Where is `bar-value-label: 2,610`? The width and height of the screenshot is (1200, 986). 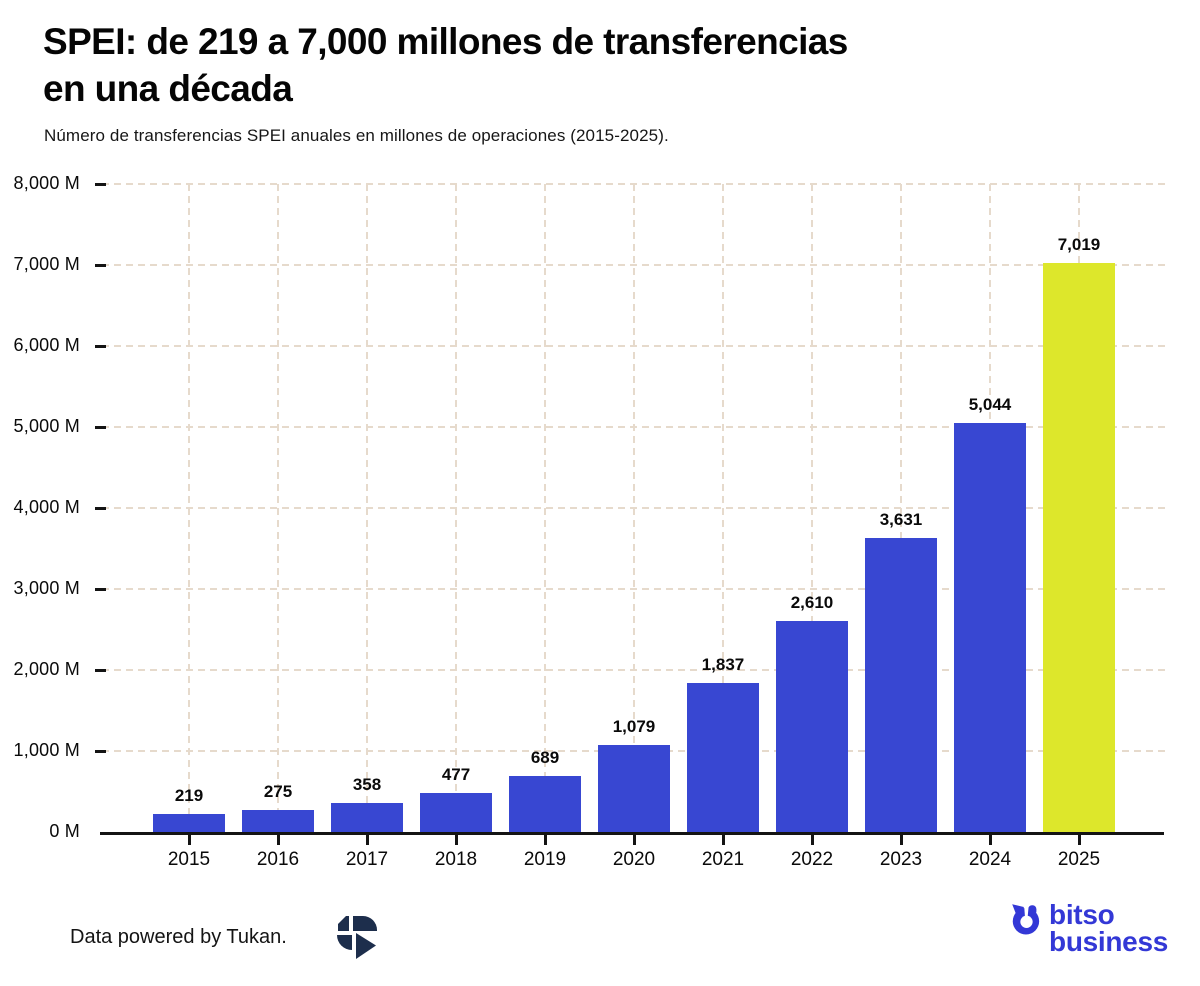 bar-value-label: 2,610 is located at coordinates (812, 602).